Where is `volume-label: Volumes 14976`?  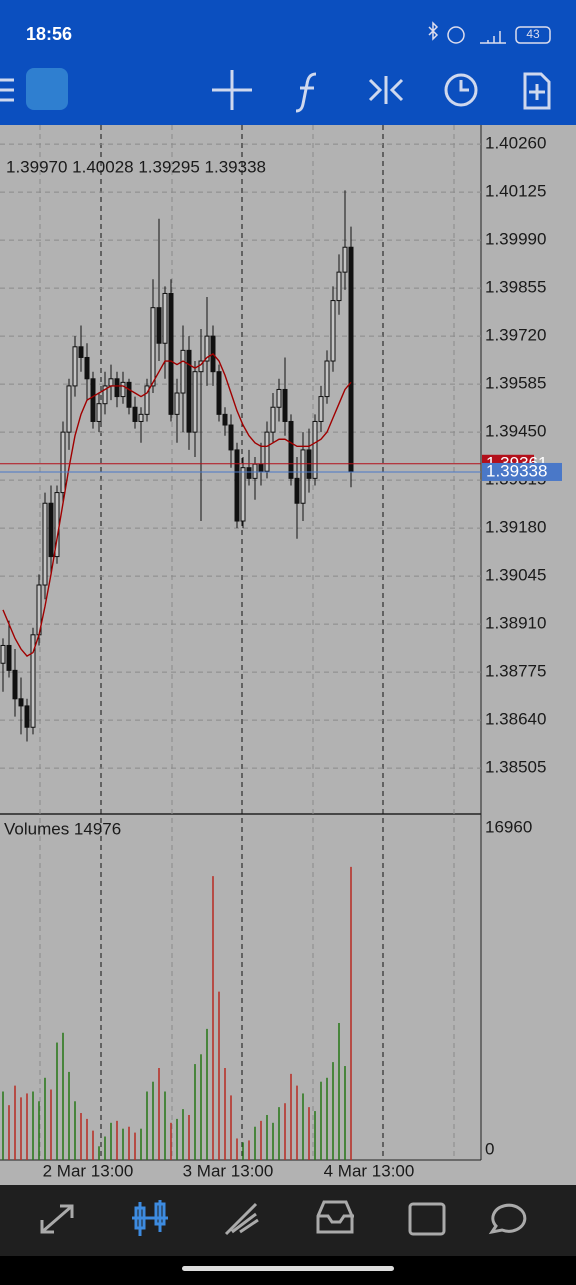 volume-label: Volumes 14976 is located at coordinates (62, 828).